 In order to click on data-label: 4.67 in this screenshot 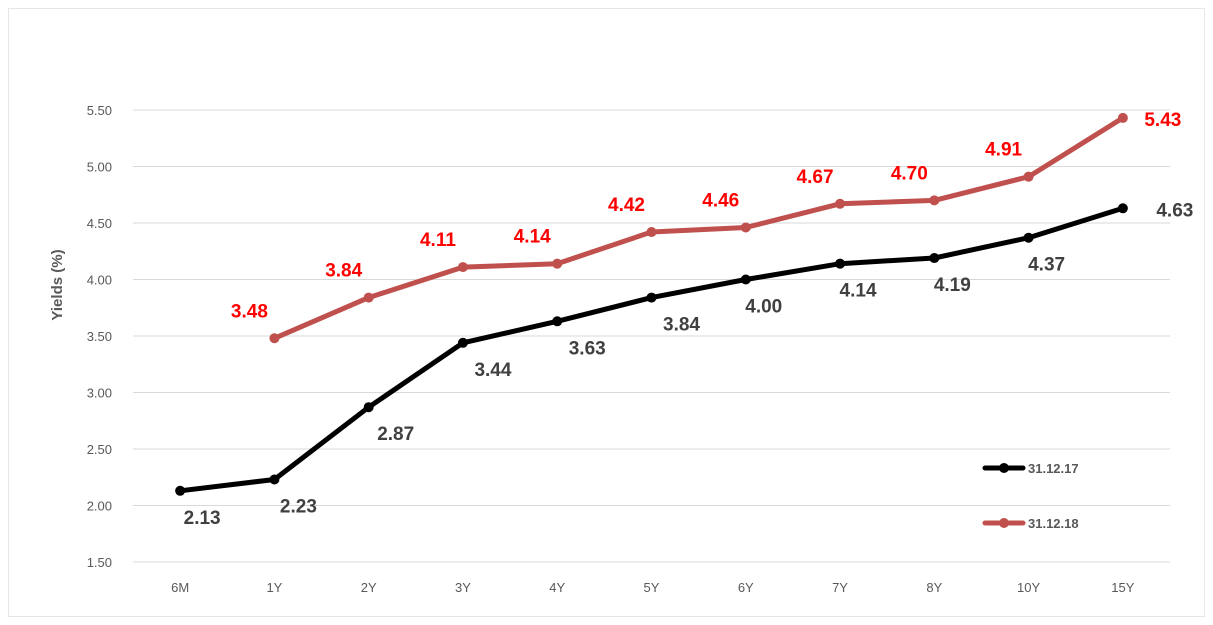, I will do `click(815, 177)`.